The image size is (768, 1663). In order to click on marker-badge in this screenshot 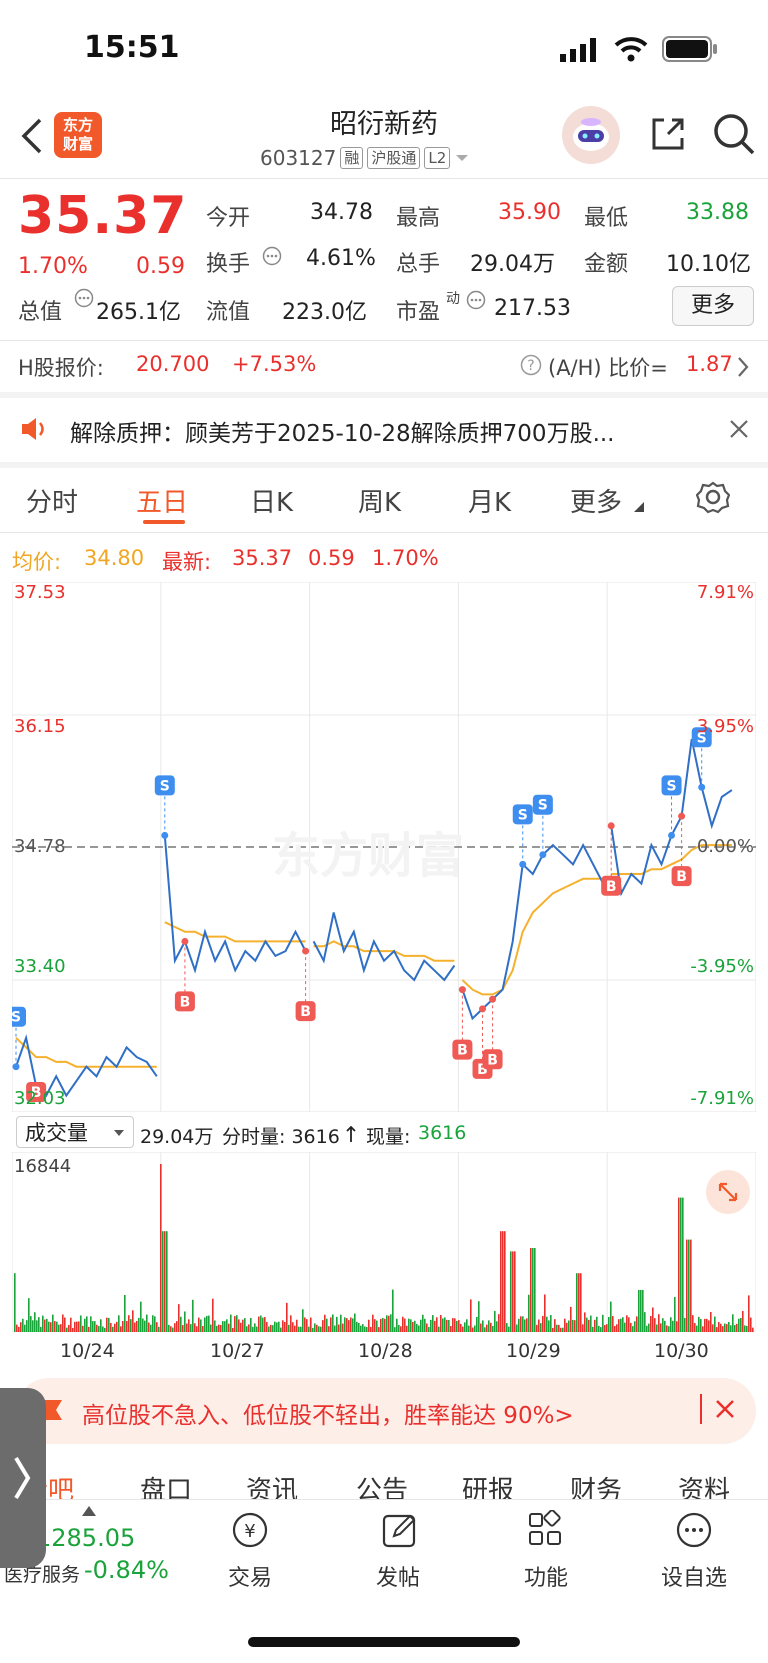, I will do `click(542, 804)`.